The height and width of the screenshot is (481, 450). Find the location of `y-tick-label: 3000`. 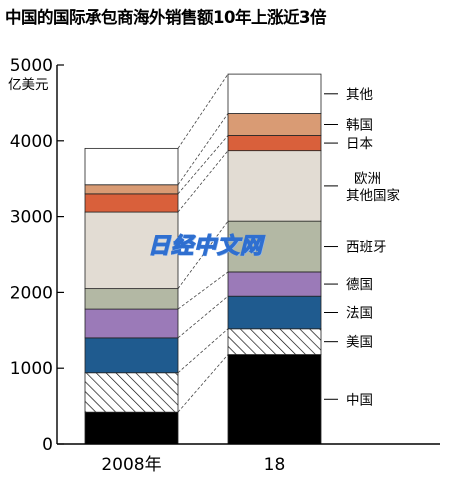

y-tick-label: 3000 is located at coordinates (31, 218).